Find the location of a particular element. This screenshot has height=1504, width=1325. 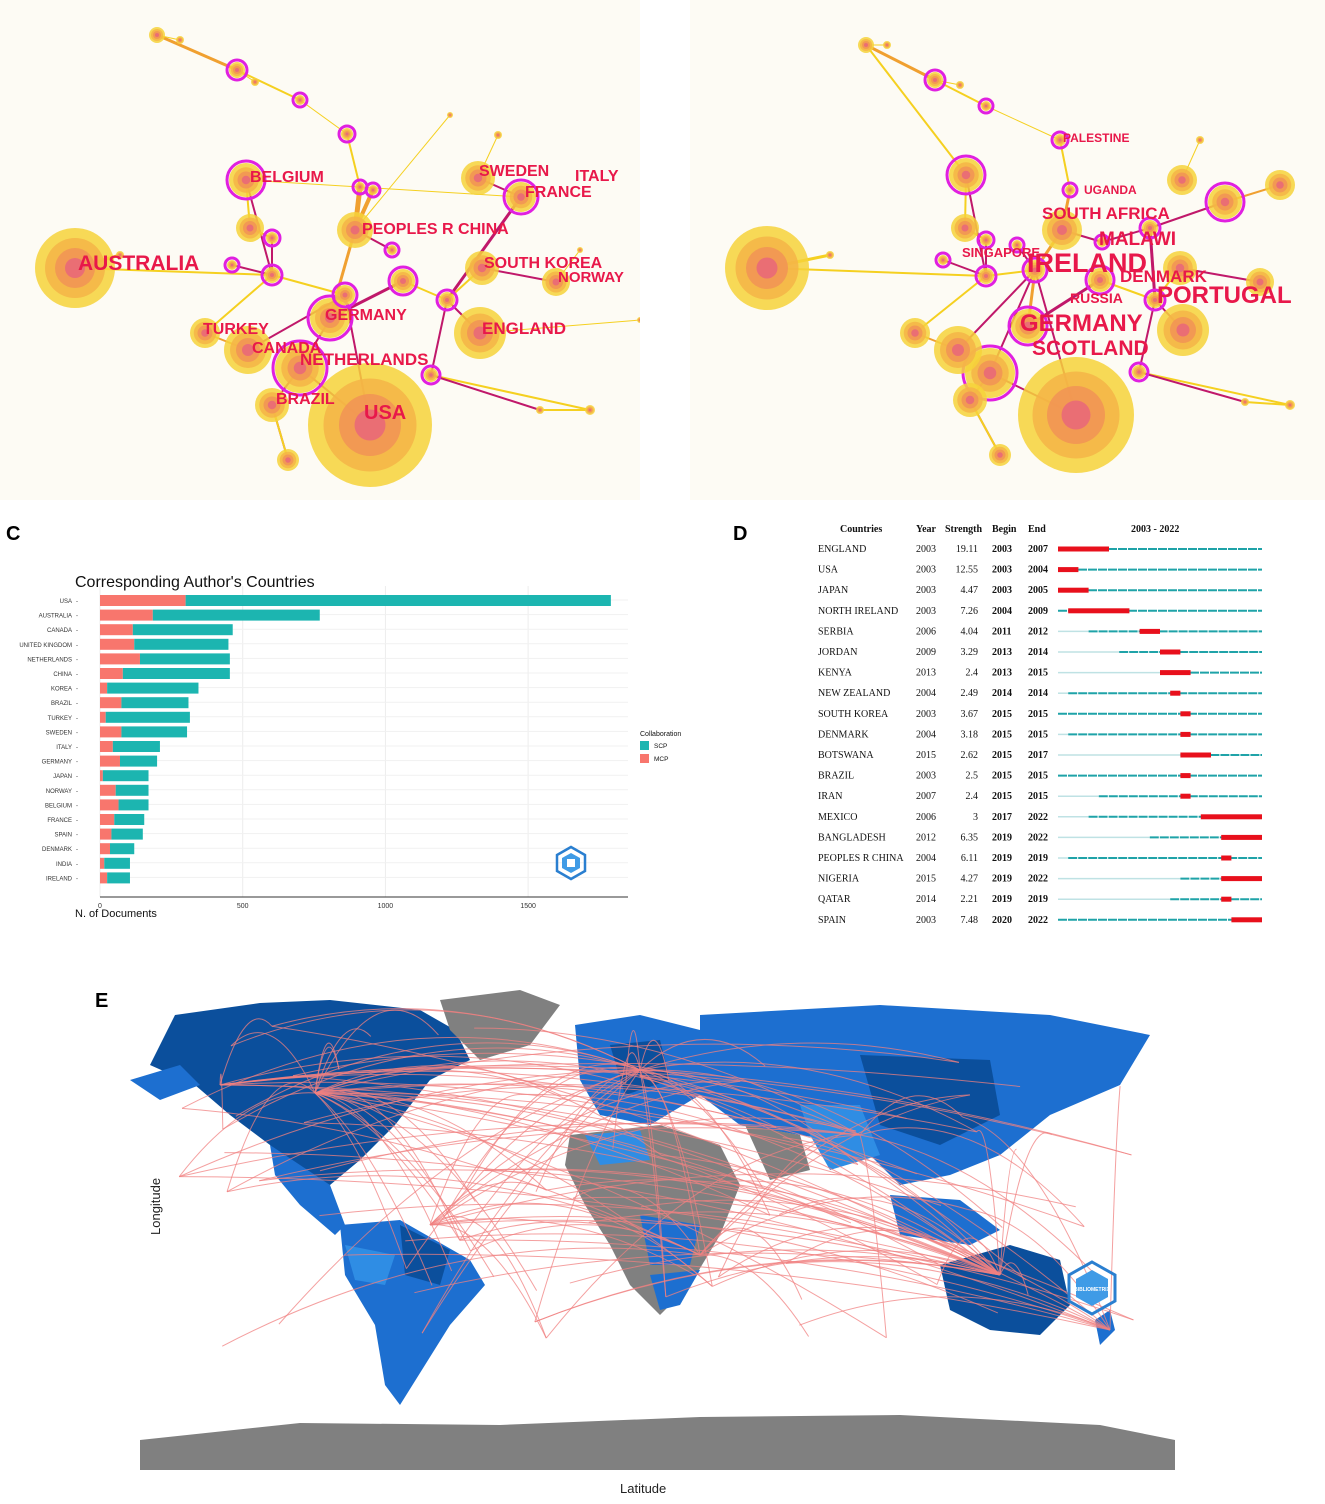

net-b-label: GERMANY is located at coordinates (1081, 323).